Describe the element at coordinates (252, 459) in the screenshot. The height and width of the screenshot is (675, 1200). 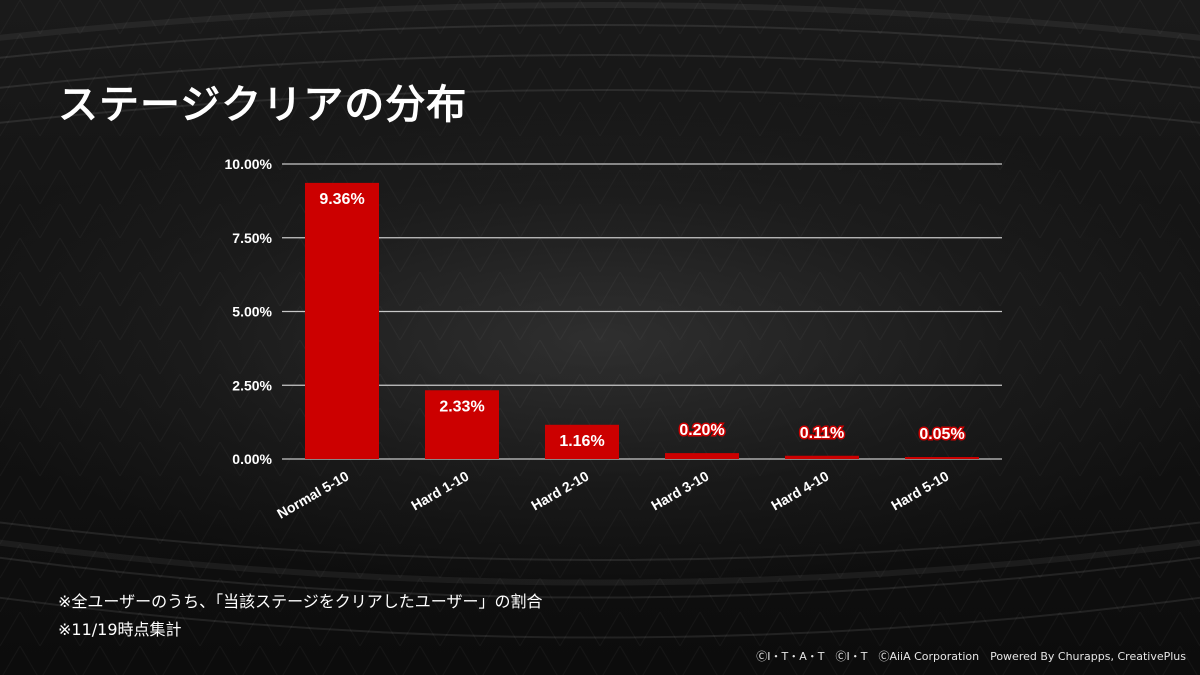
I see `y-tick-label: 0.00%` at that location.